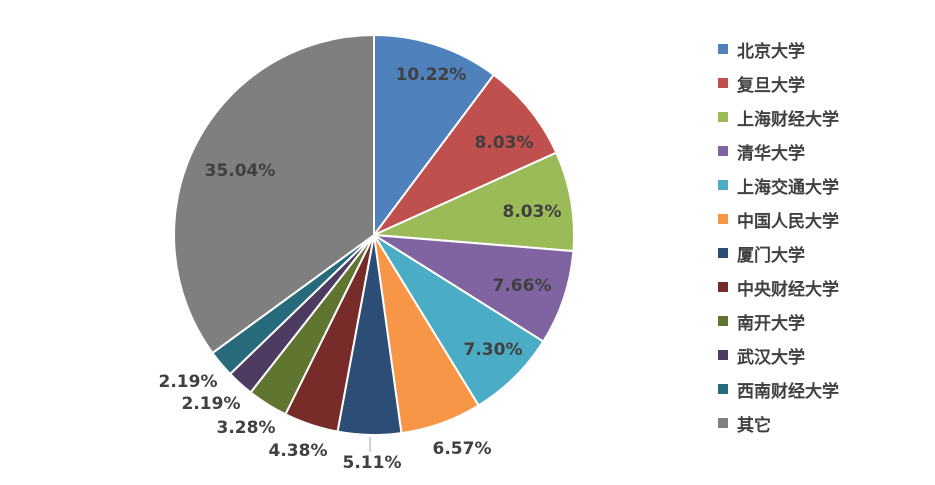 This screenshot has width=935, height=485. I want to click on legend-label: 西南财经大学, so click(788, 391).